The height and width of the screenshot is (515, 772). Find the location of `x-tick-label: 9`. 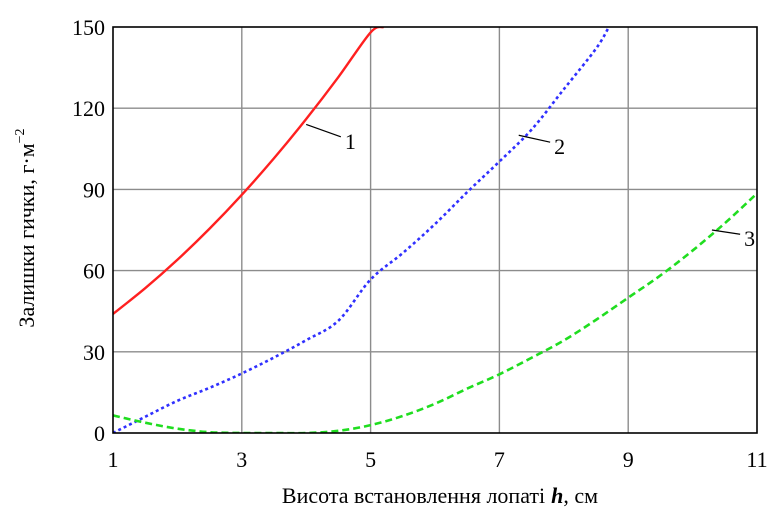

x-tick-label: 9 is located at coordinates (628, 459).